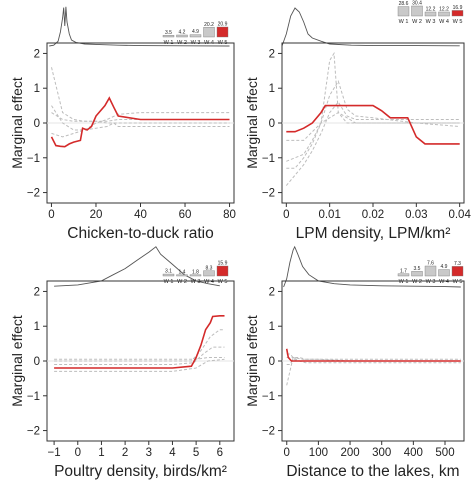  Describe the element at coordinates (209, 268) in the screenshot. I see `weight-value: 8.3` at that location.